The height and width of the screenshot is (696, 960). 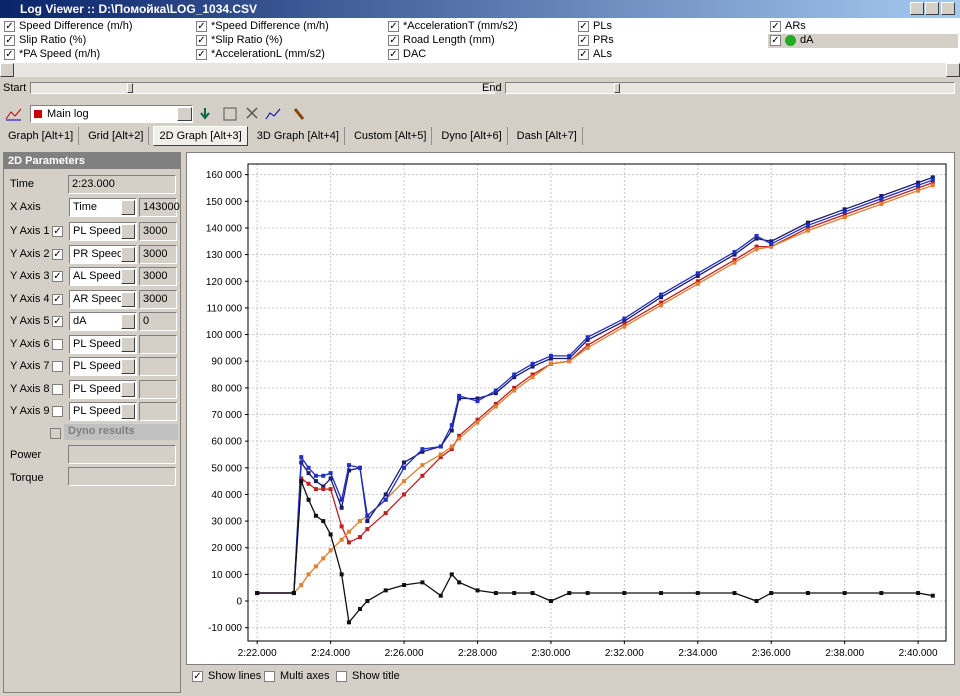 What do you see at coordinates (30, 343) in the screenshot?
I see `param-label: Y Axis 6` at bounding box center [30, 343].